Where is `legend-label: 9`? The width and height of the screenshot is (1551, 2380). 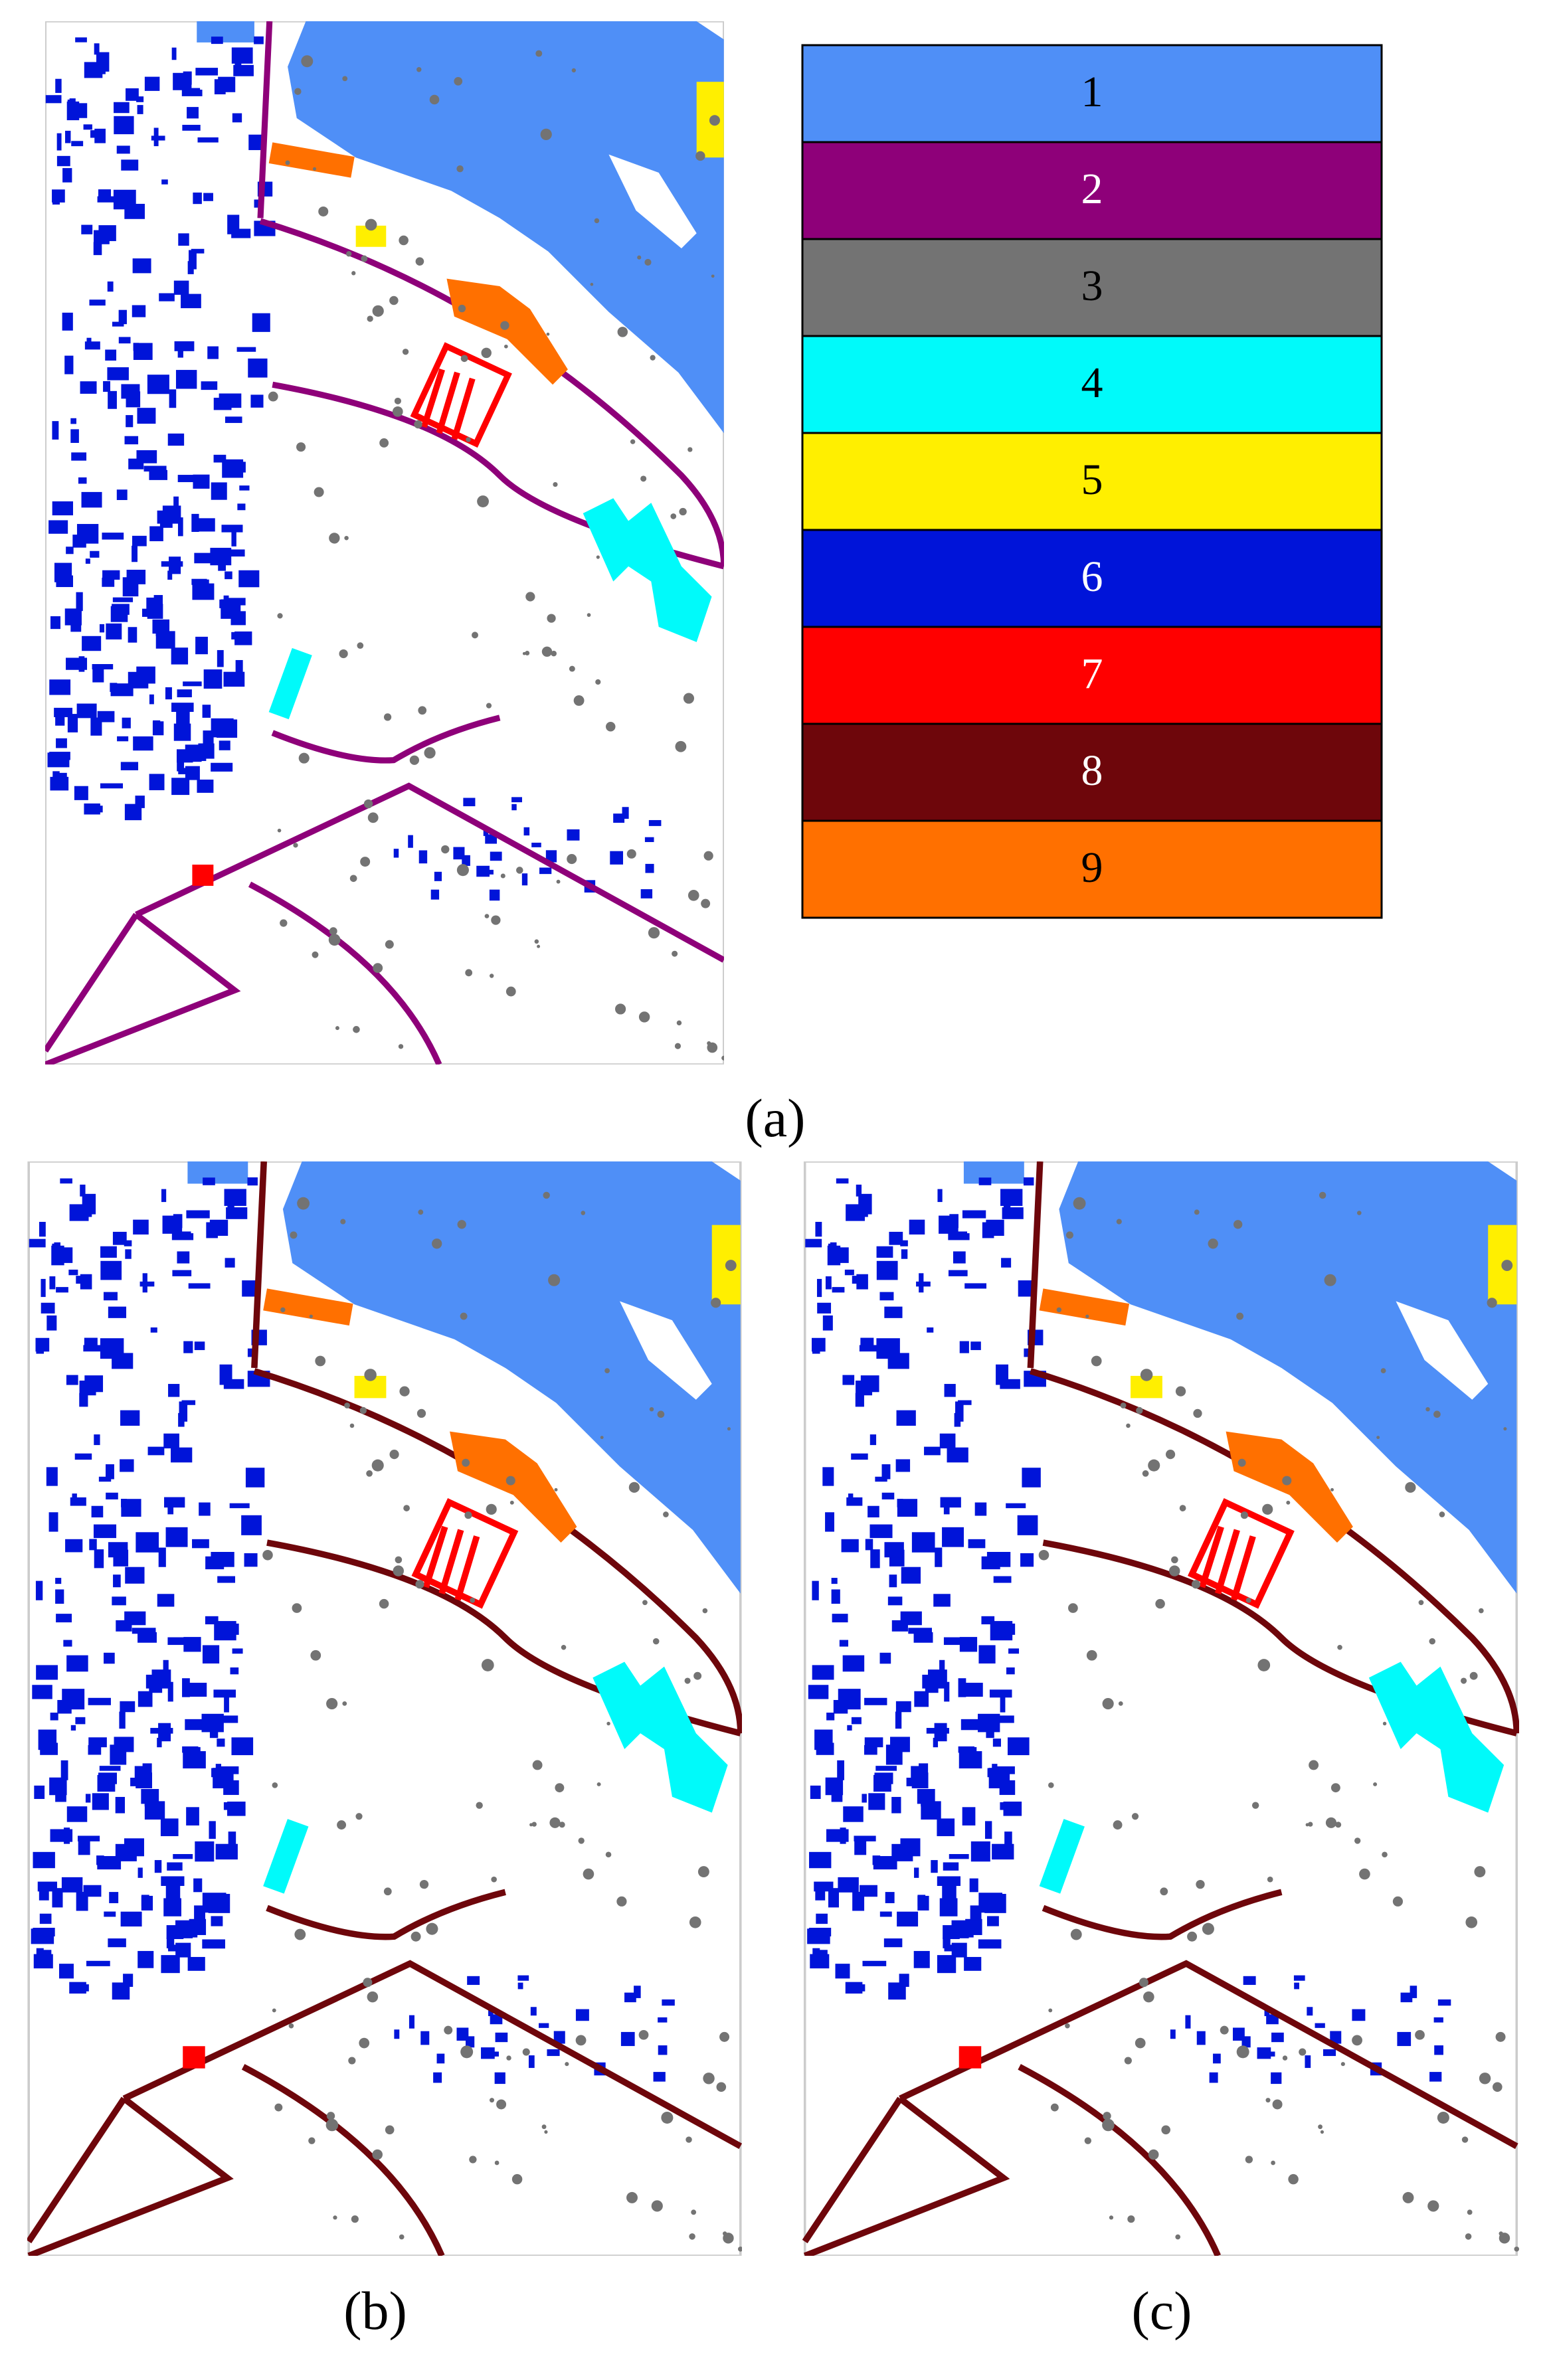
legend-label: 9 is located at coordinates (1092, 867).